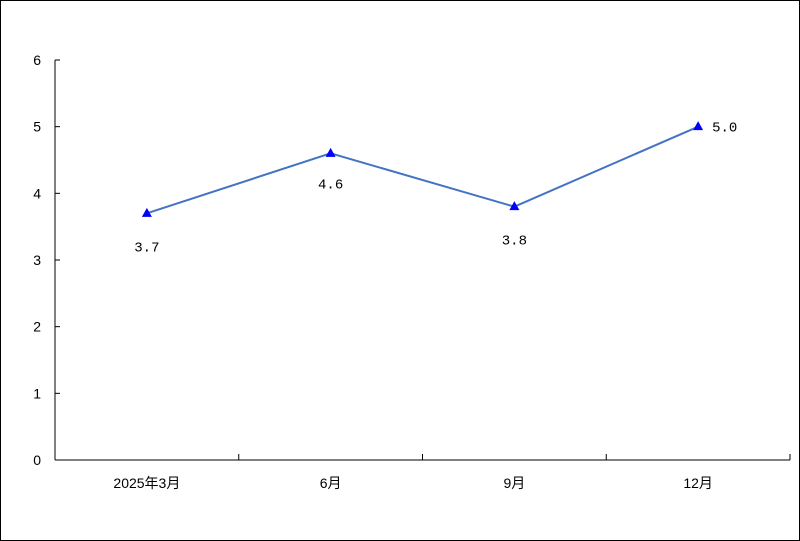 This screenshot has width=800, height=541. Describe the element at coordinates (146, 483) in the screenshot. I see `x-tick-label: 2025年3月` at that location.